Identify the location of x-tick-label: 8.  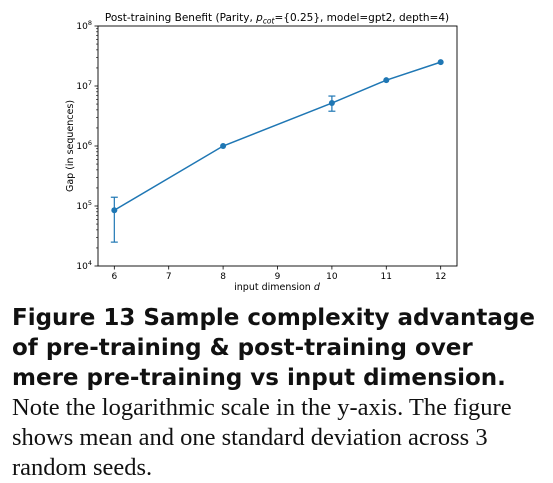
(223, 277).